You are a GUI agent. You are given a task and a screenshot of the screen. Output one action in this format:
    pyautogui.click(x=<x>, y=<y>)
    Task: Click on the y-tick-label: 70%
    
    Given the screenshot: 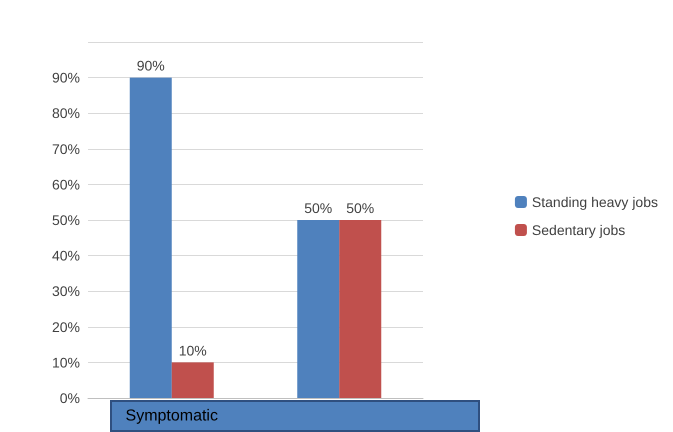 What is the action you would take?
    pyautogui.click(x=66, y=148)
    